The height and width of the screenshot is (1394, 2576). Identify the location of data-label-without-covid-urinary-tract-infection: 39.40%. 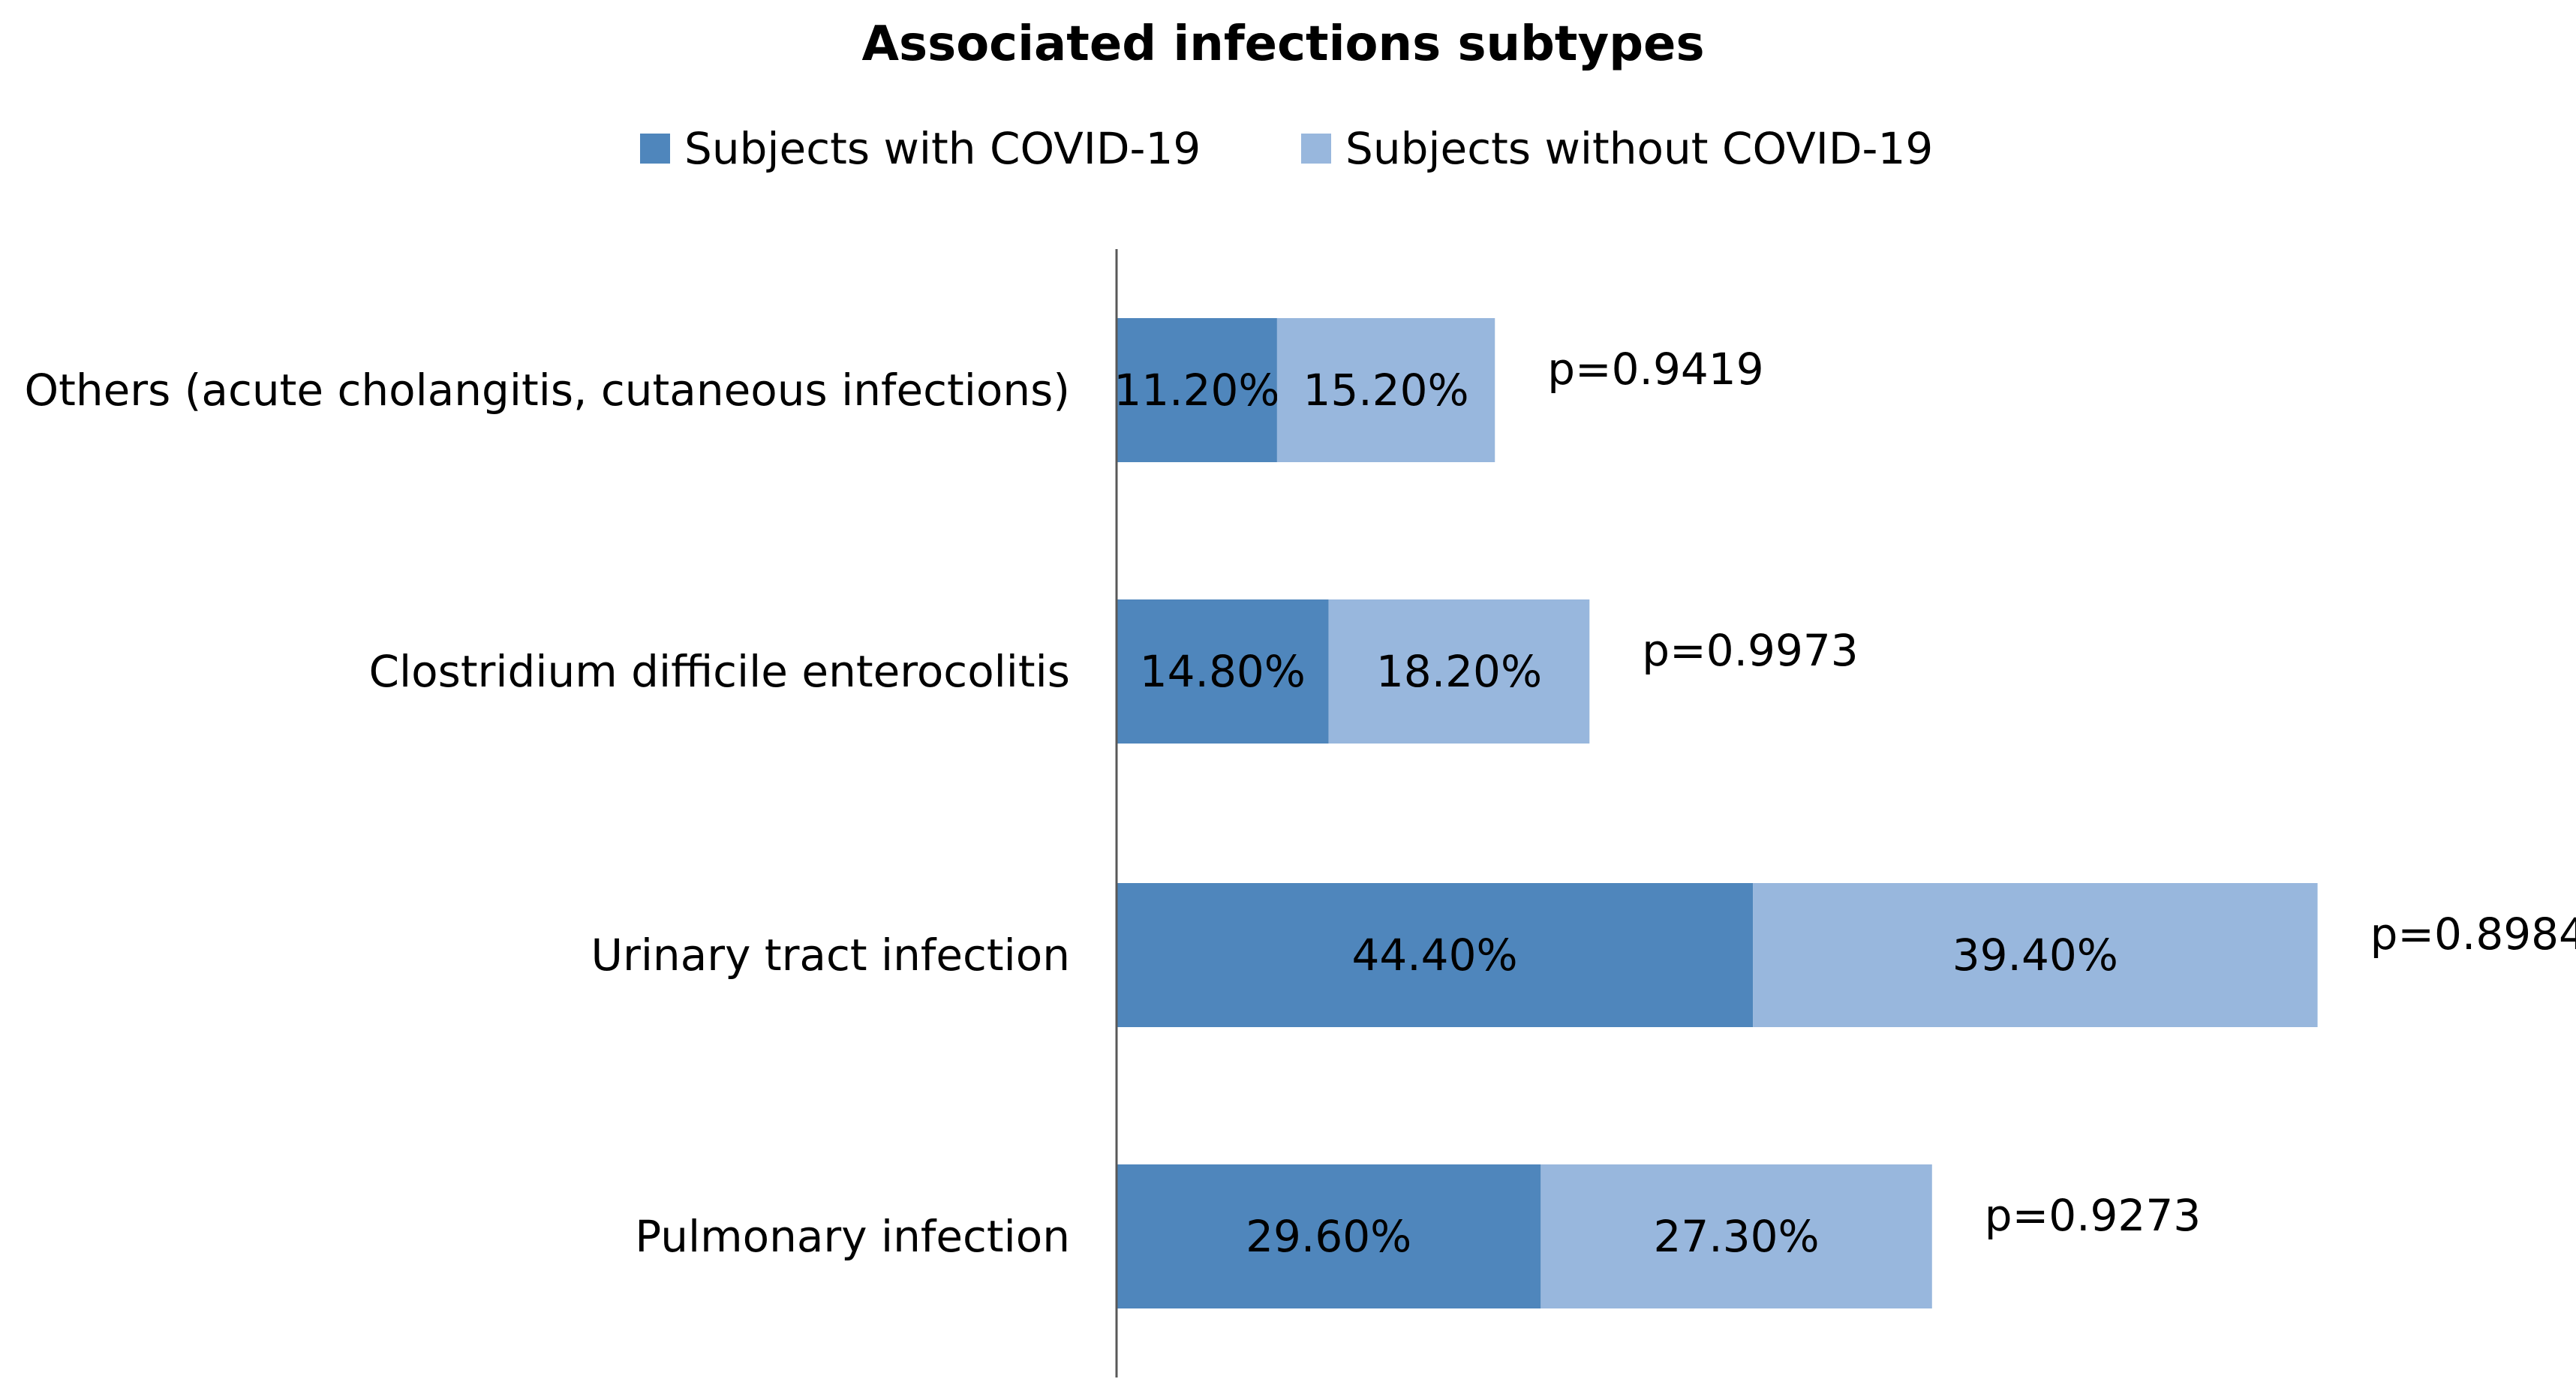
(2035, 955).